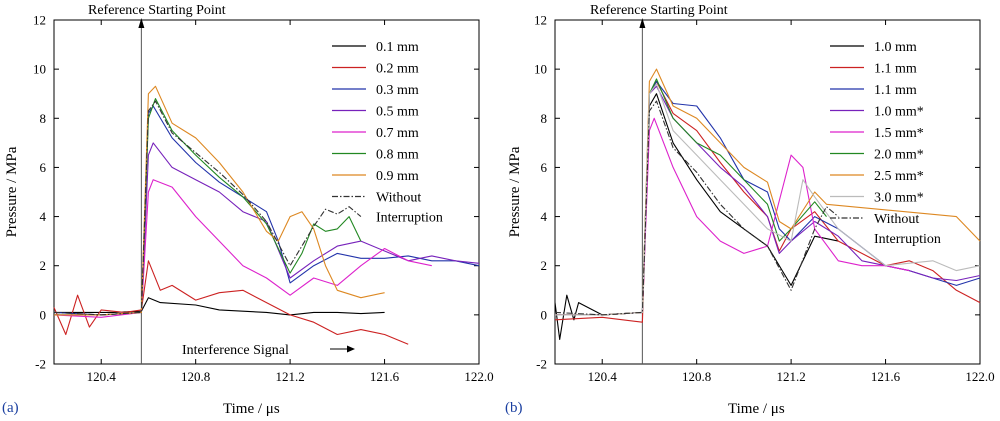 The image size is (1000, 421). Describe the element at coordinates (540, 69) in the screenshot. I see `panel-b-y-tick-label: 10` at that location.